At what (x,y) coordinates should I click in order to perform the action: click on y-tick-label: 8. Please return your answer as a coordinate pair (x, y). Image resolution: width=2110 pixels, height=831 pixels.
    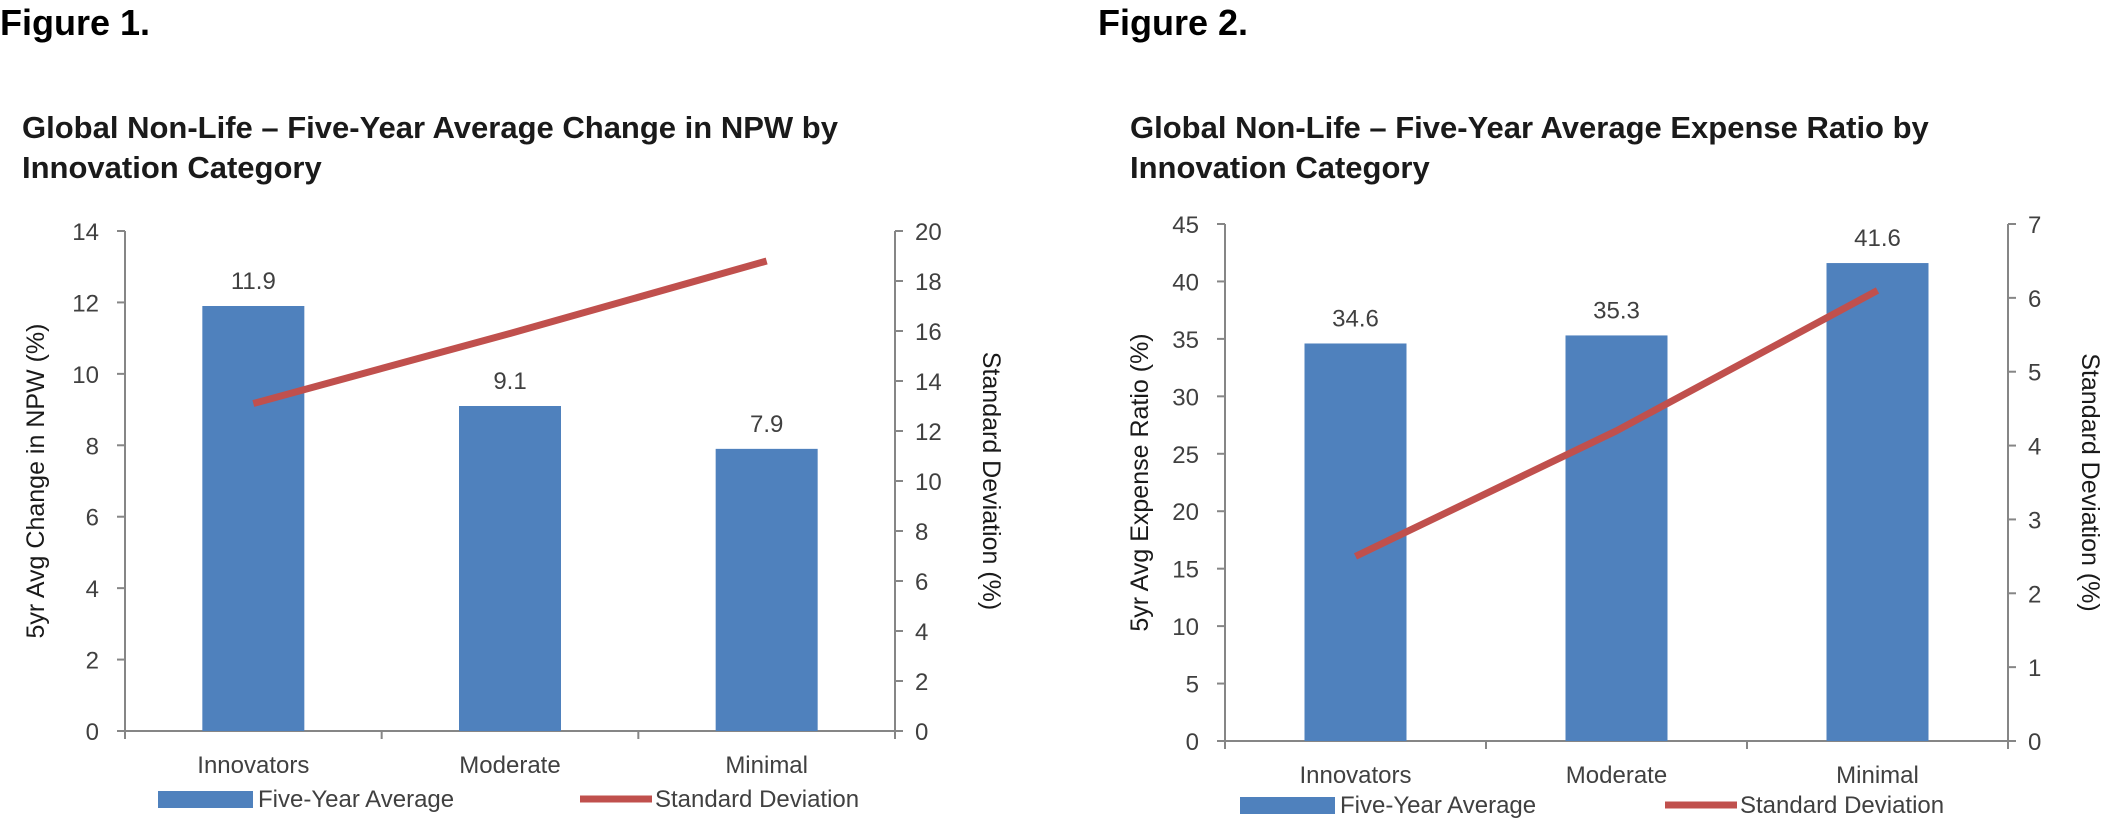
    Looking at the image, I should click on (92, 446).